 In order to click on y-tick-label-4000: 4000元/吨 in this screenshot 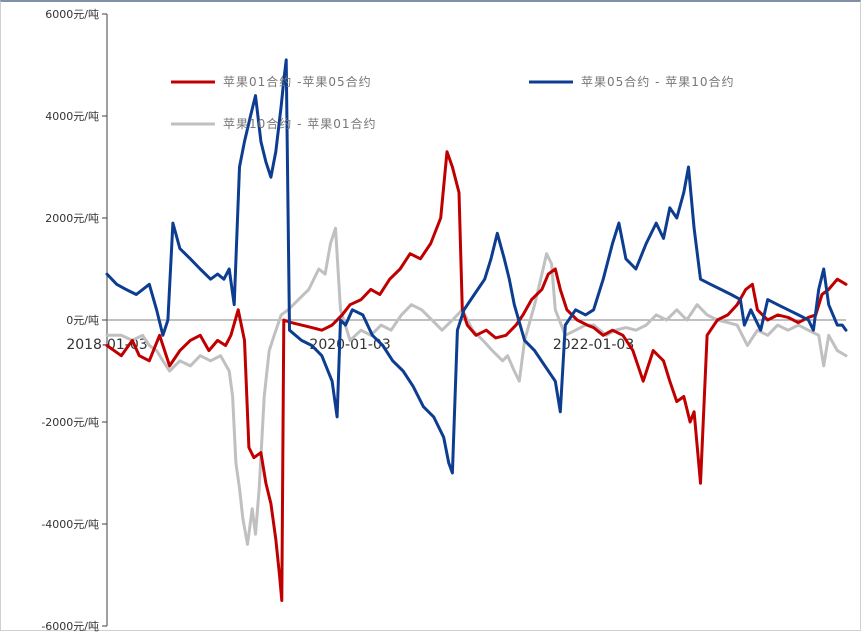, I will do `click(72, 116)`.